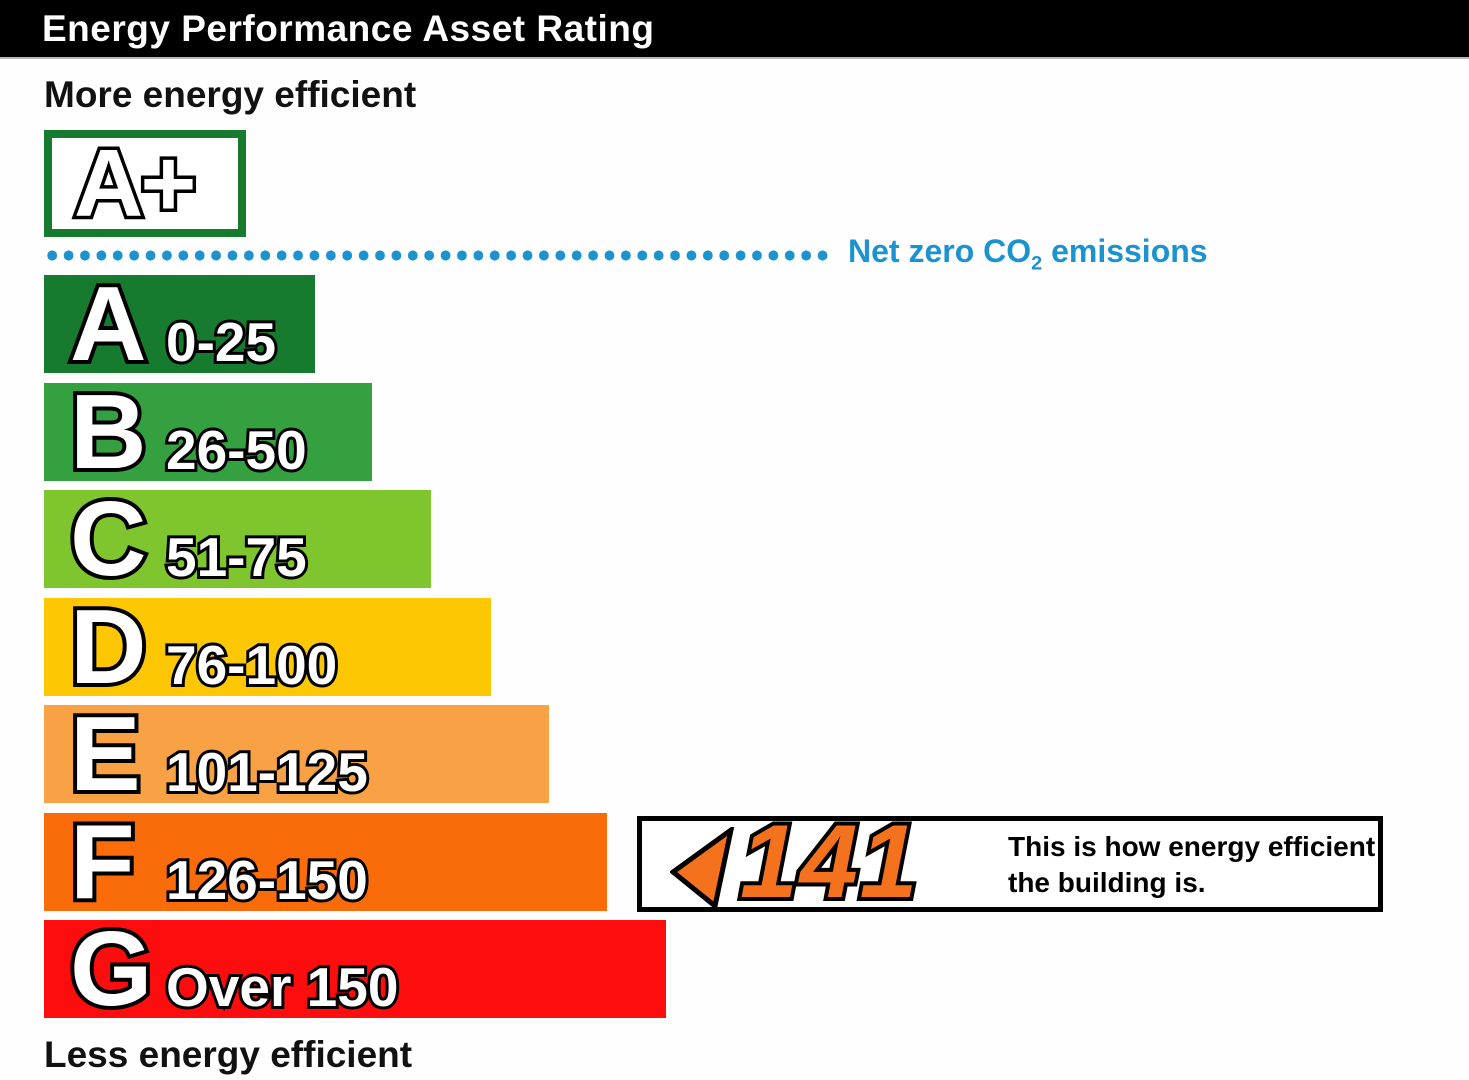 This screenshot has width=1469, height=1080. I want to click on band-d: D 76-100, so click(267, 647).